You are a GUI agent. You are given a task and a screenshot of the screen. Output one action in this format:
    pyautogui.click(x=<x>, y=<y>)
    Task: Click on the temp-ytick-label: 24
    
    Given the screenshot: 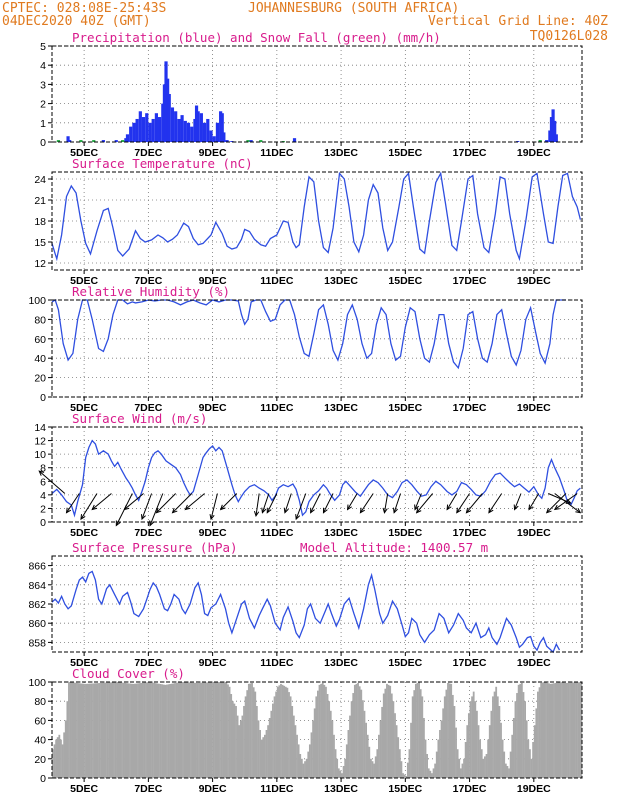 What is the action you would take?
    pyautogui.click(x=40, y=180)
    